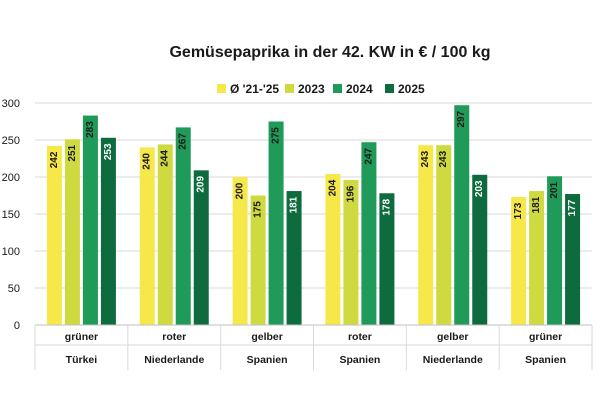 The height and width of the screenshot is (400, 600). Describe the element at coordinates (165, 158) in the screenshot. I see `bar-value-label: 244` at that location.